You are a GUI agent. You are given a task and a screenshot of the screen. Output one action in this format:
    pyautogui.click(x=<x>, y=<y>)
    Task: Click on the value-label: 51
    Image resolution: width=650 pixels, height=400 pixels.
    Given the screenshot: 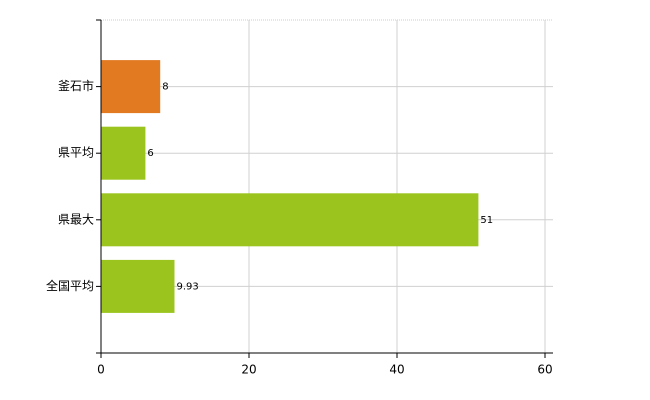 What is the action you would take?
    pyautogui.click(x=486, y=220)
    